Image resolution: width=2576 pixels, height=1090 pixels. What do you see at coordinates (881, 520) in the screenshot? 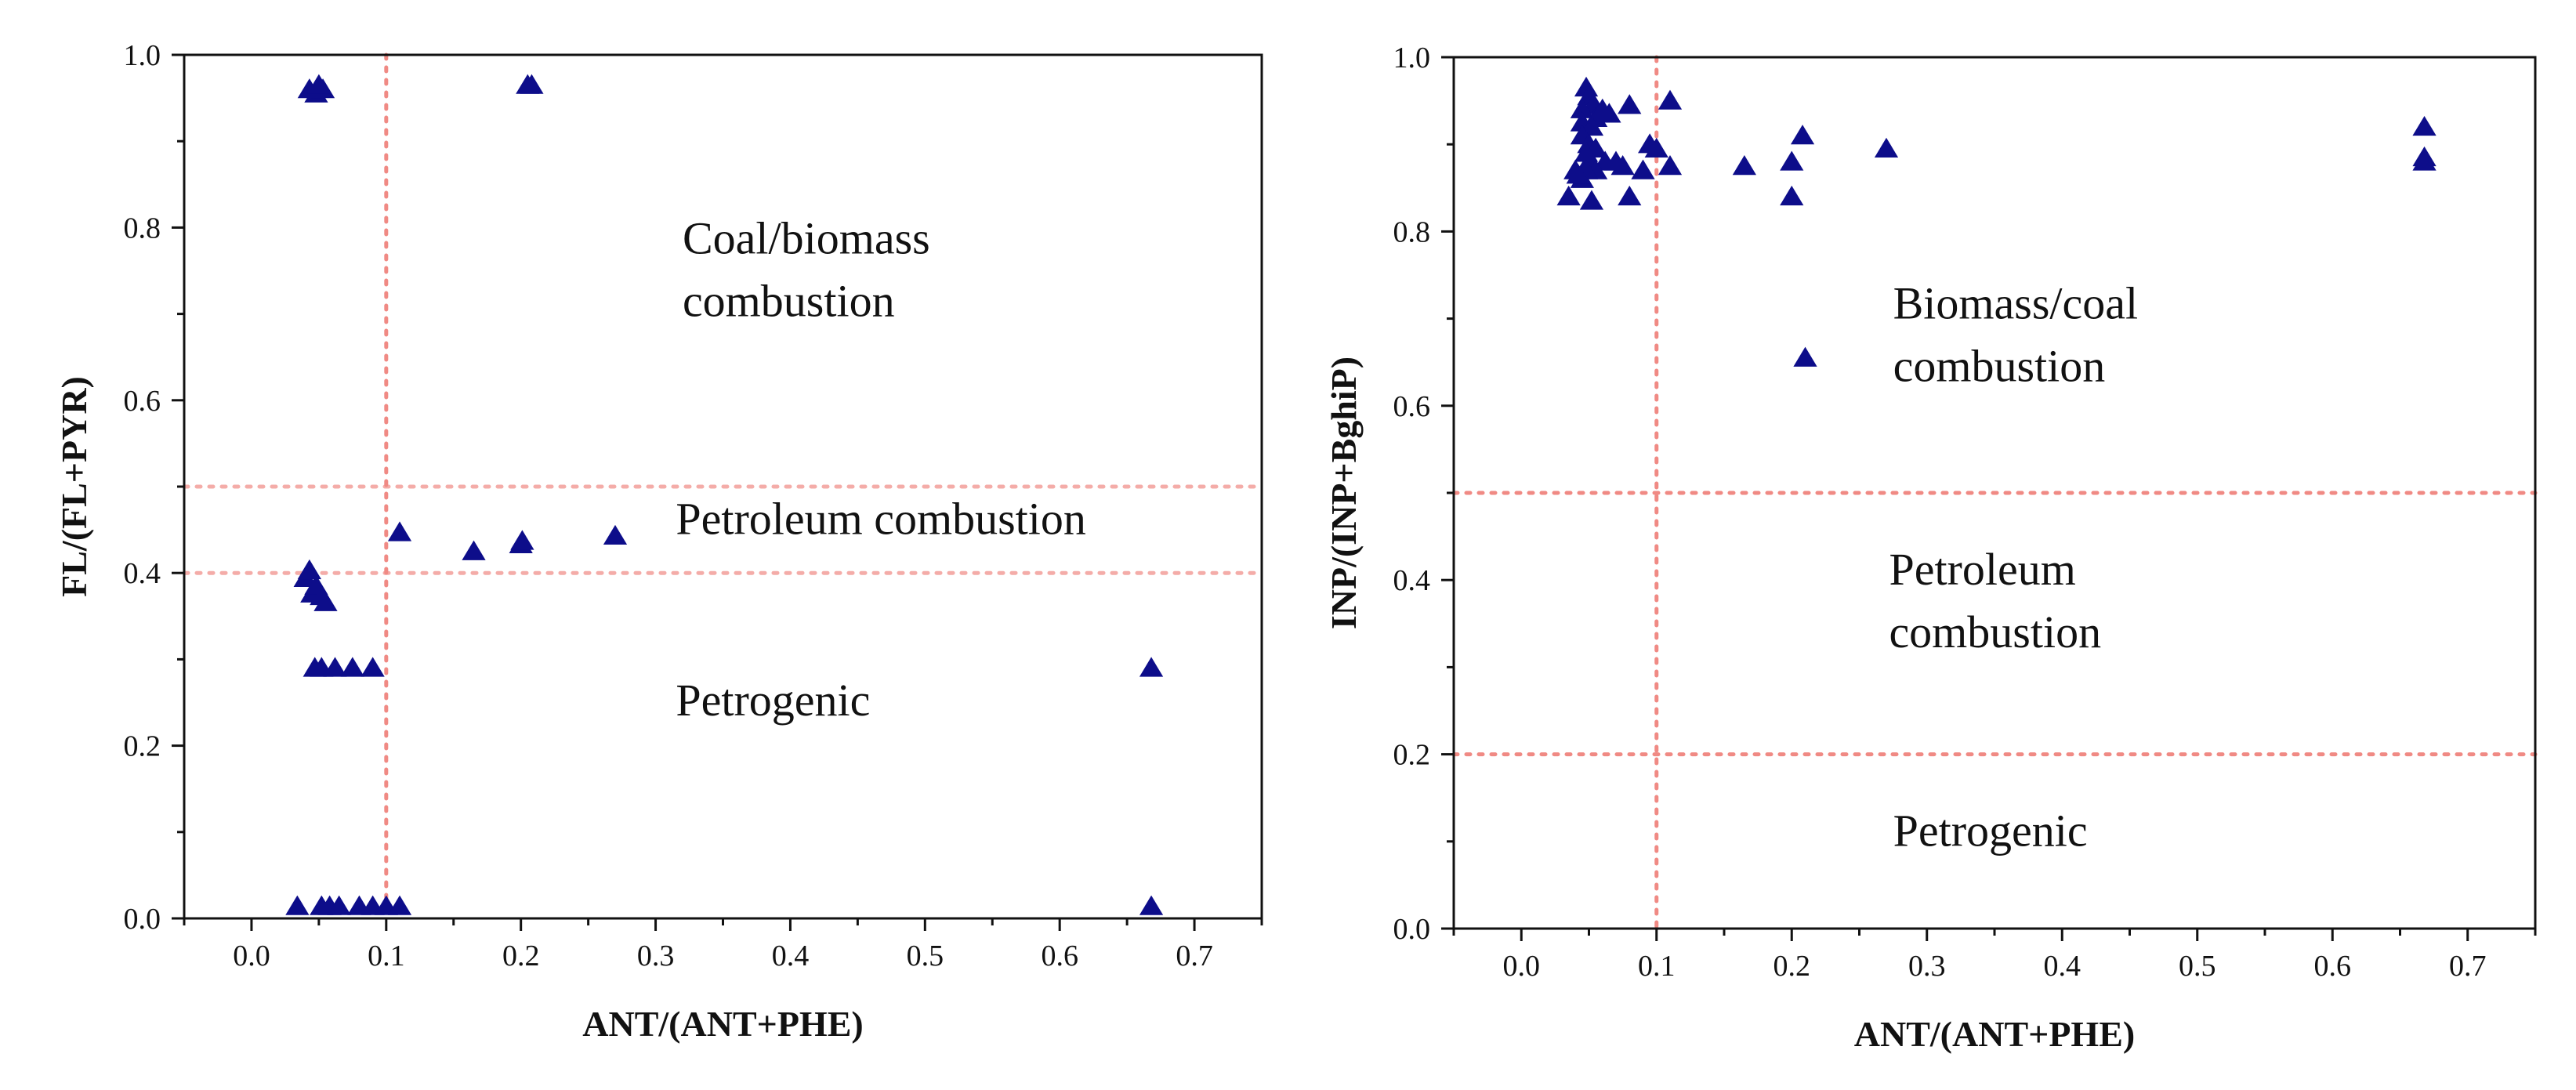
I see `region-label: Petroleum combustion` at bounding box center [881, 520].